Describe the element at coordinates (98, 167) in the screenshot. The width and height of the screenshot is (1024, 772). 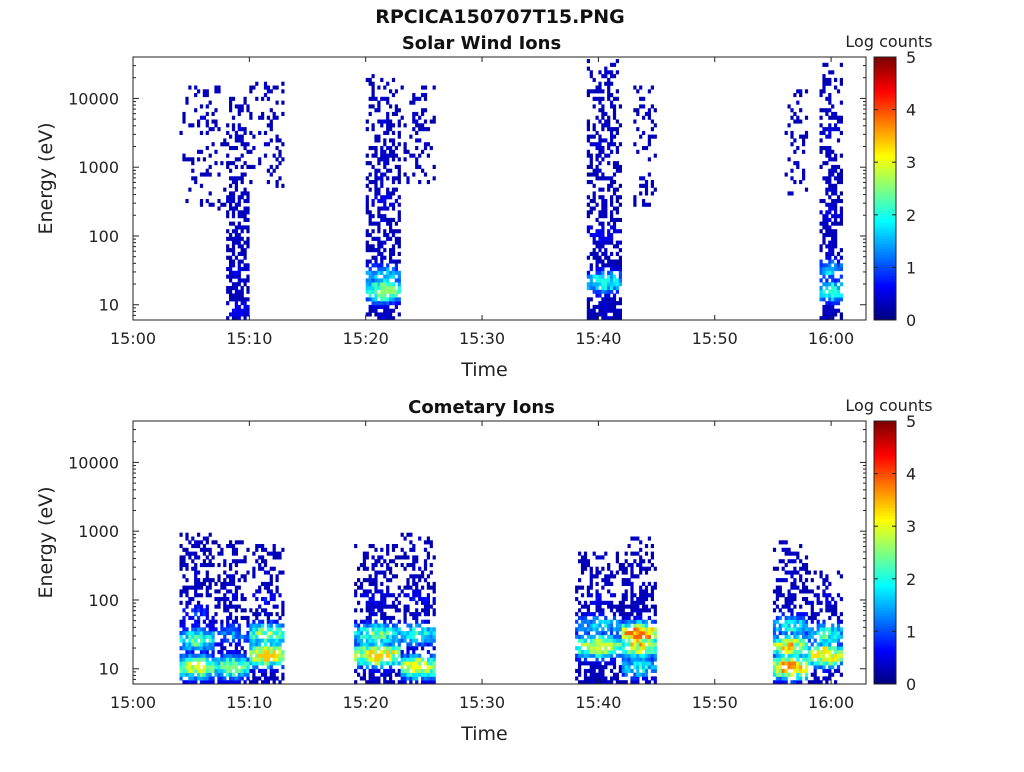
I see `y-tick-label: 1000` at that location.